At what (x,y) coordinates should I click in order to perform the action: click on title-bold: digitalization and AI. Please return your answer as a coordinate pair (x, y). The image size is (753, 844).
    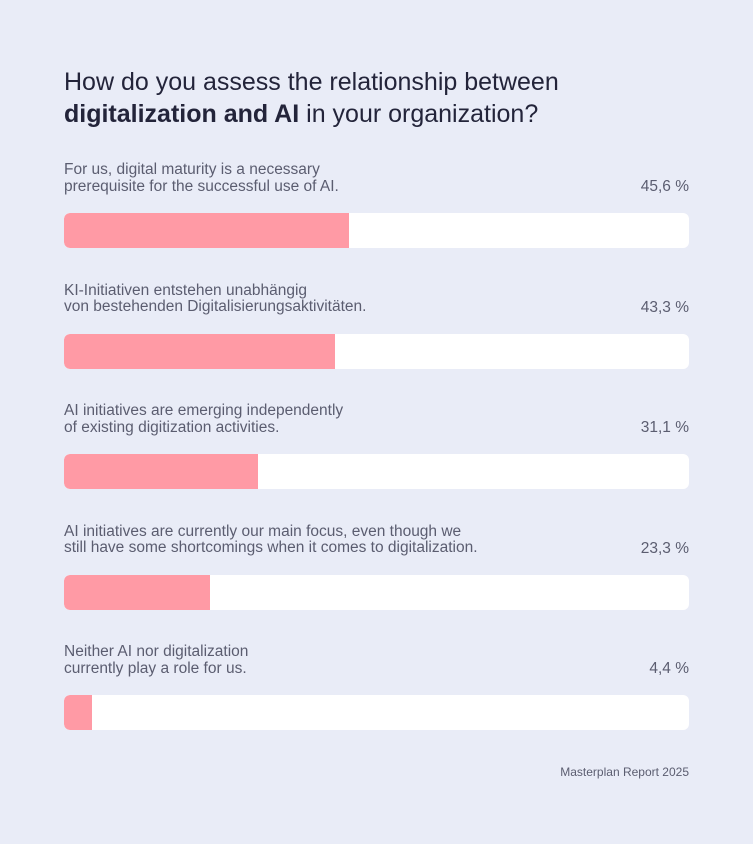
    Looking at the image, I should click on (182, 114).